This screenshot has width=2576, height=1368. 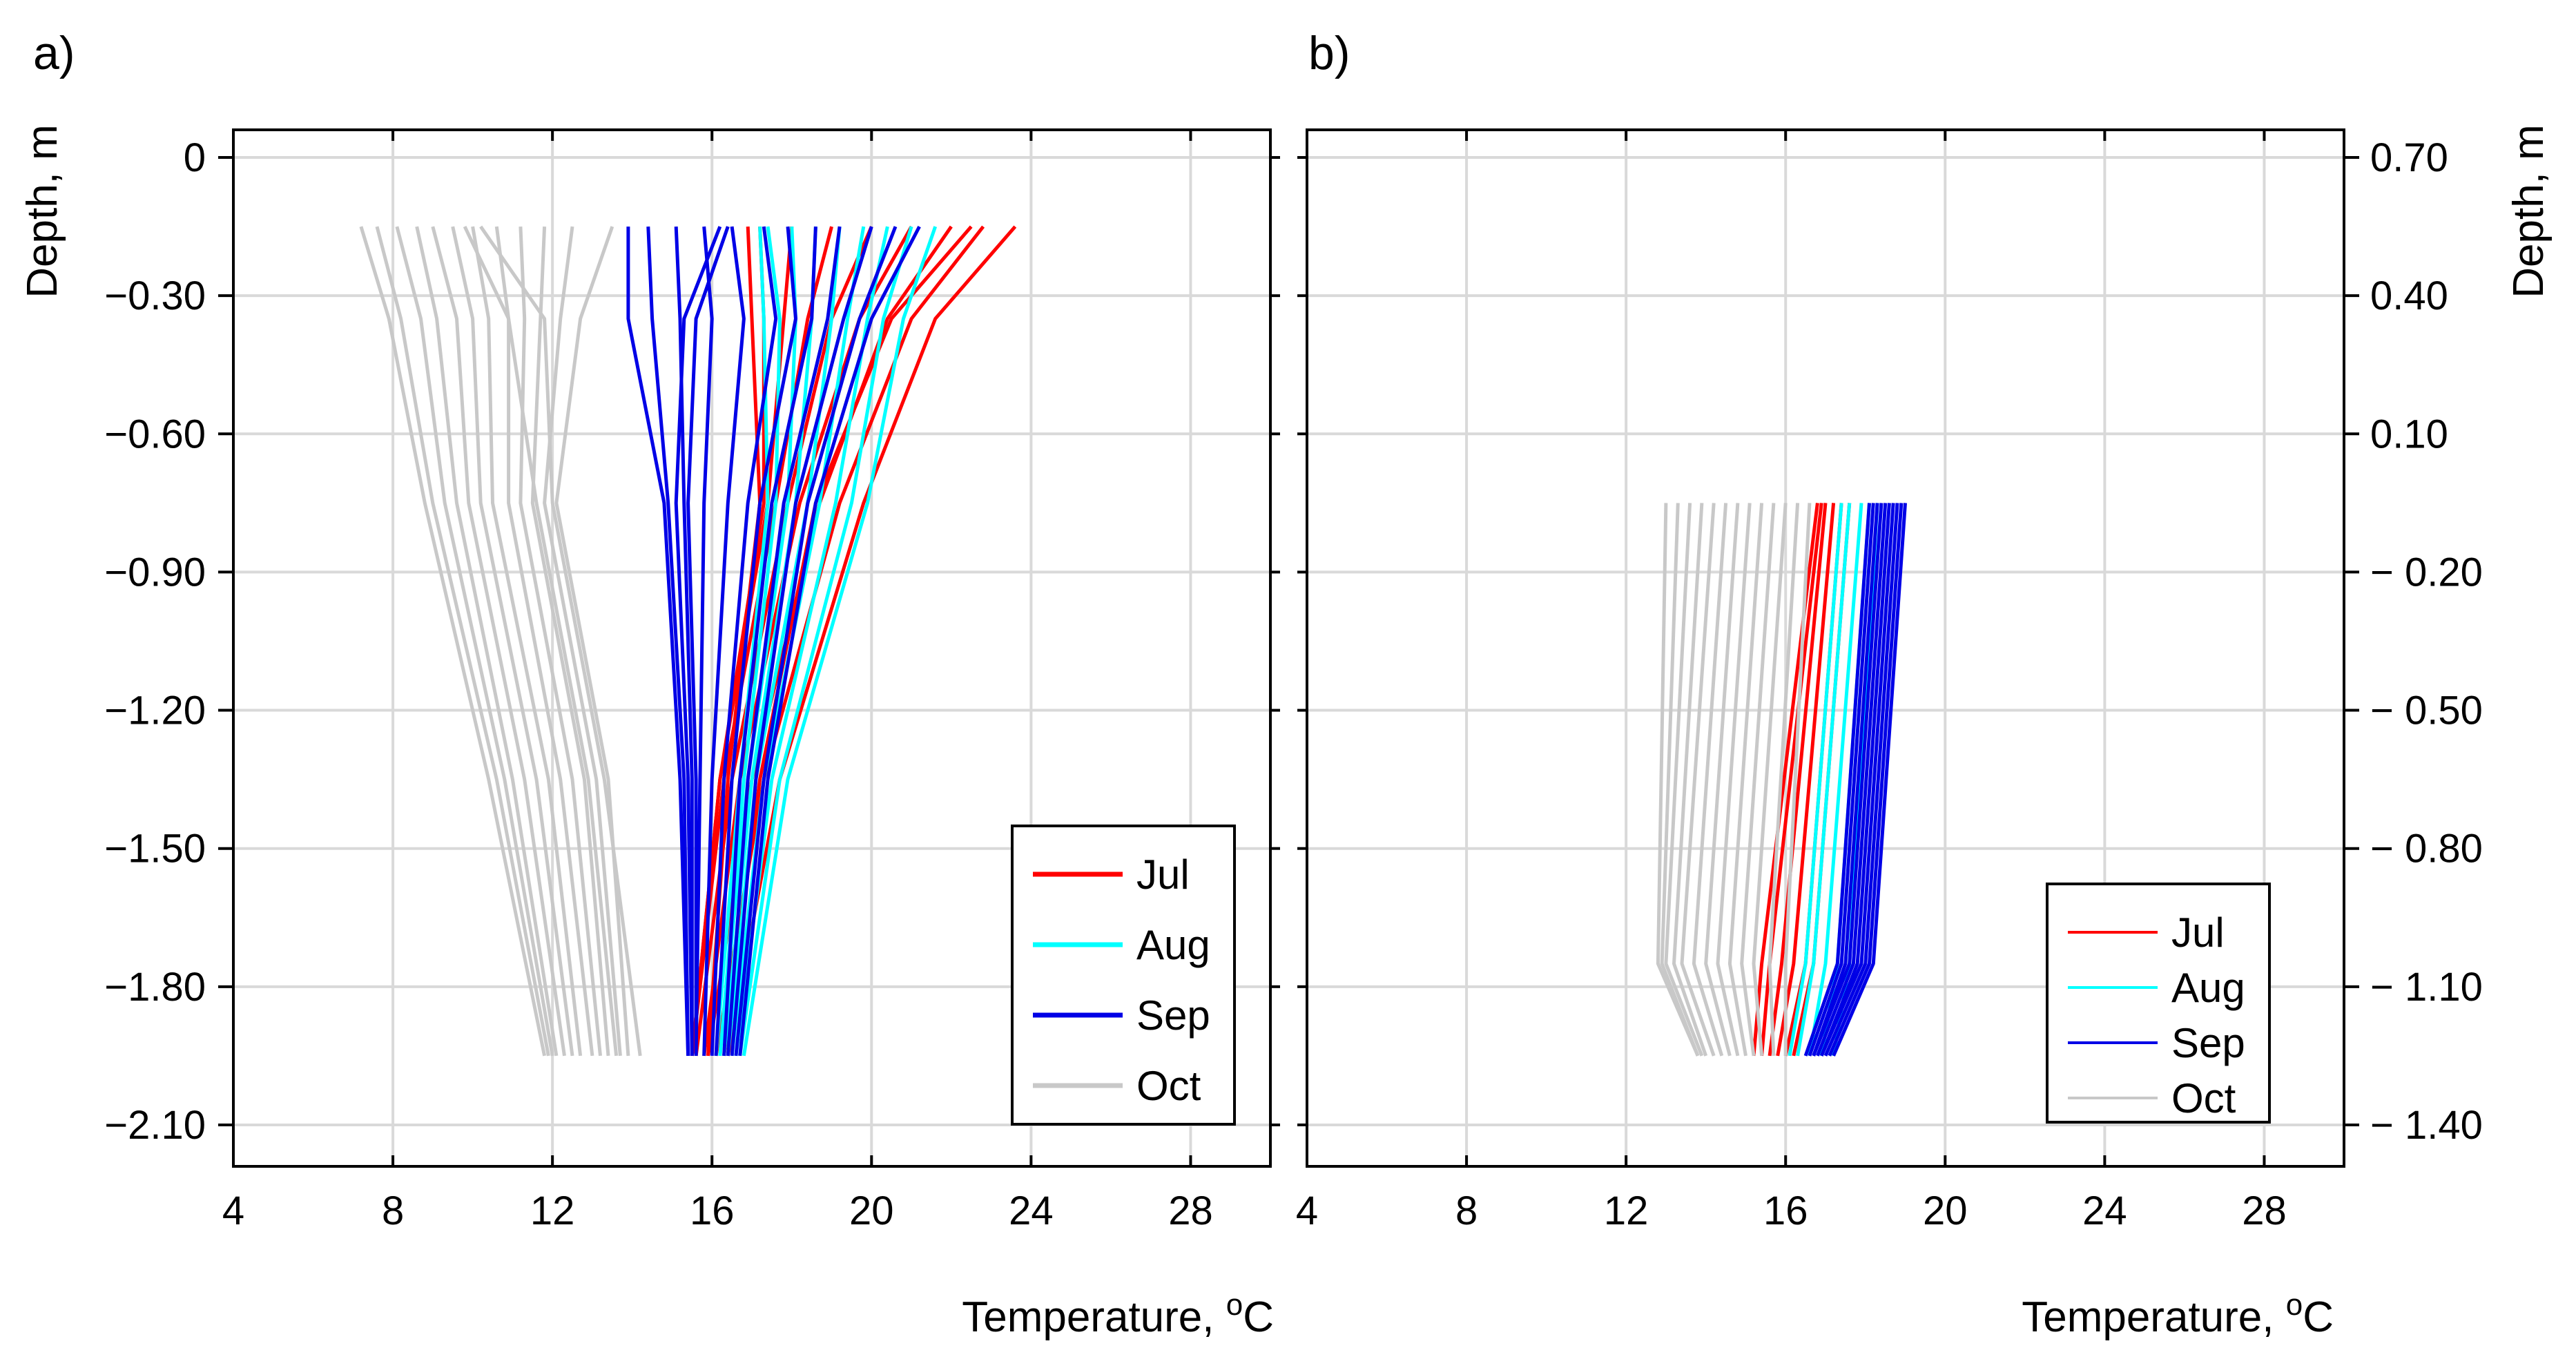 What do you see at coordinates (2264, 1211) in the screenshot?
I see `panel-b-x-tick-label: 28` at bounding box center [2264, 1211].